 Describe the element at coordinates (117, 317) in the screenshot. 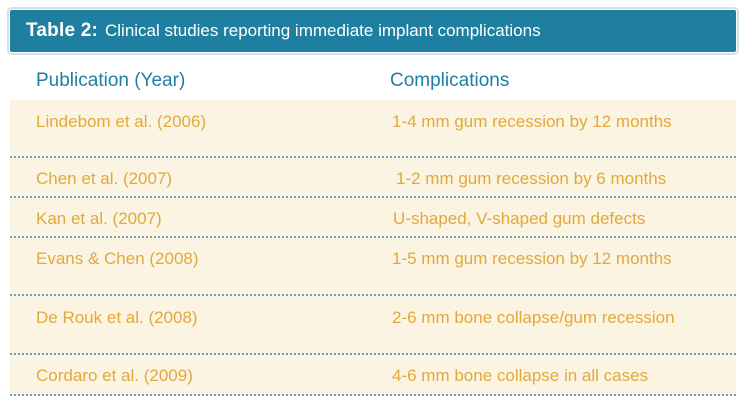

I see `publication-cell: De Rouk et al. (2008)` at that location.